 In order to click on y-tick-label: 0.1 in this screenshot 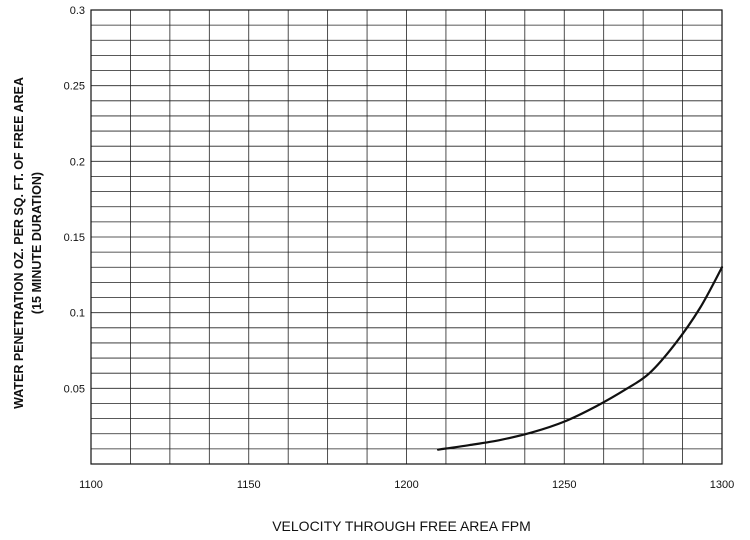, I will do `click(77, 314)`.